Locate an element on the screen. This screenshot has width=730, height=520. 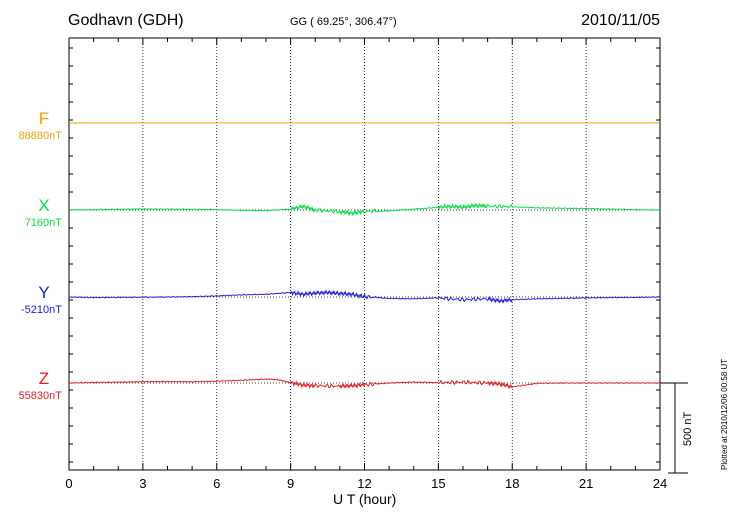
series-z-line is located at coordinates (364, 384).